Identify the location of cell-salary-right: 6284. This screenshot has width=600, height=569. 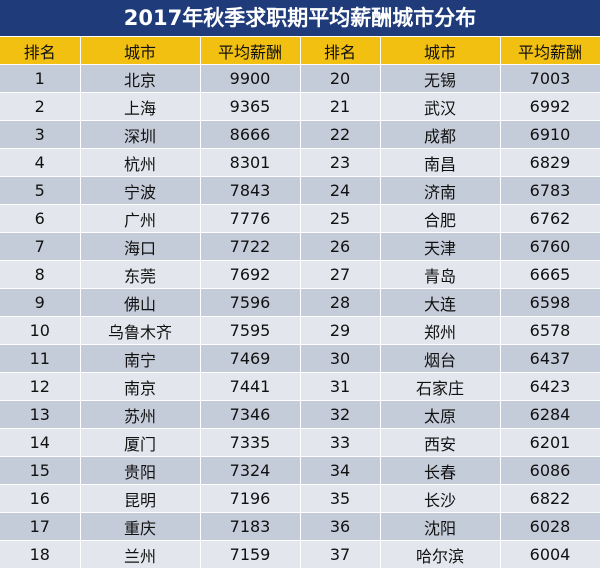
(550, 414).